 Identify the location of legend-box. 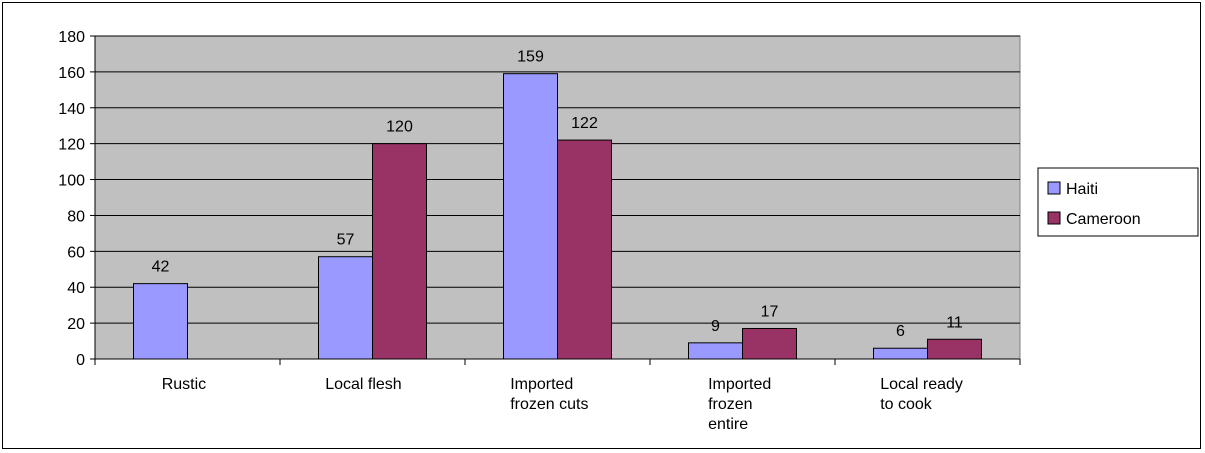
(1118, 202).